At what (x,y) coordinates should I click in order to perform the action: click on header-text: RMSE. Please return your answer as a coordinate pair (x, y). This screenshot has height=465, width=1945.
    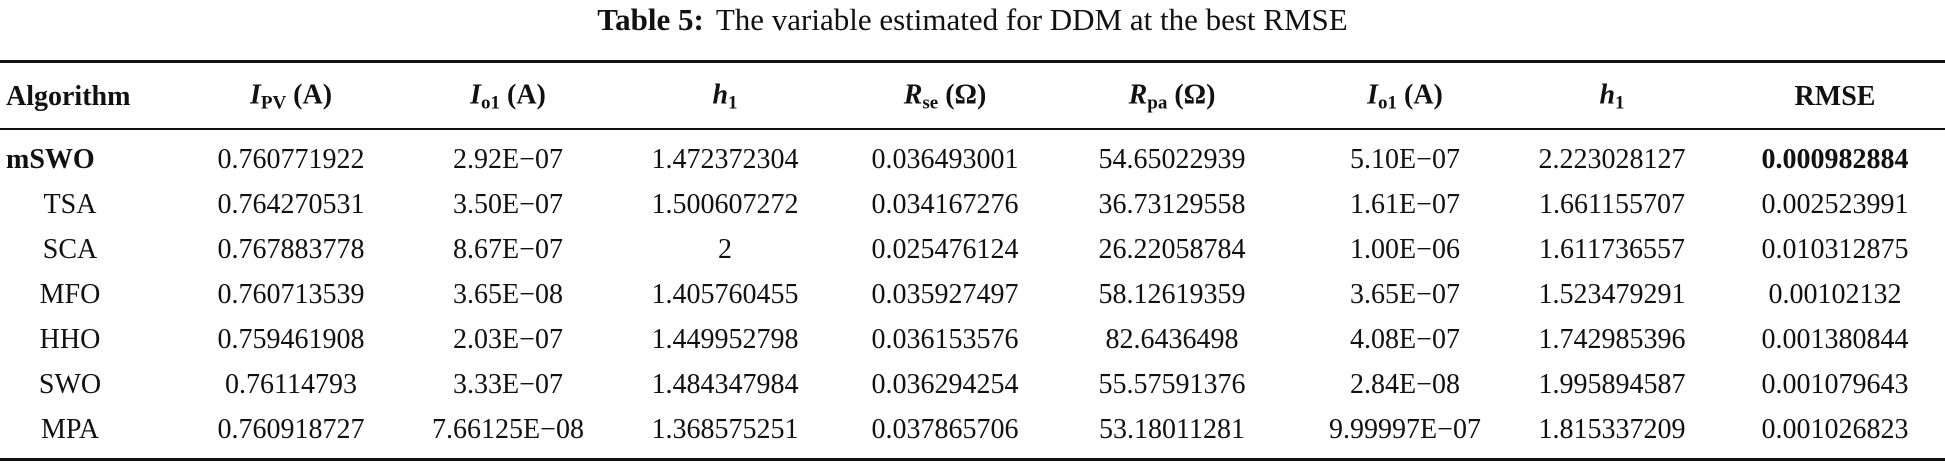
    Looking at the image, I should click on (1835, 96).